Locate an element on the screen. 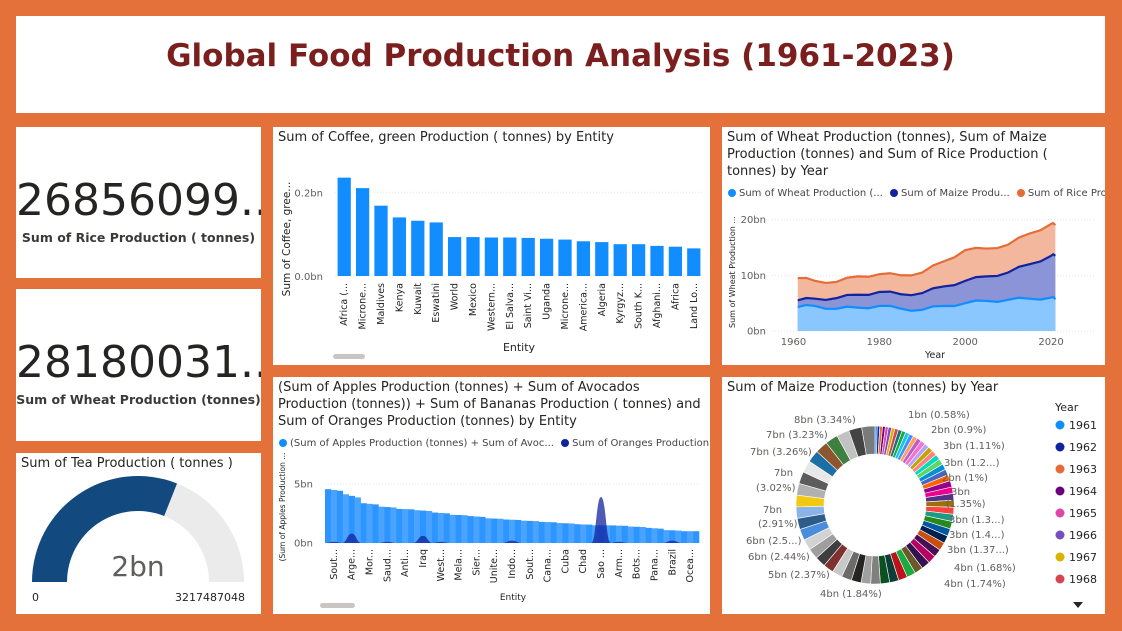 The image size is (1122, 631). legend-item-1968: 1968 is located at coordinates (1083, 579).